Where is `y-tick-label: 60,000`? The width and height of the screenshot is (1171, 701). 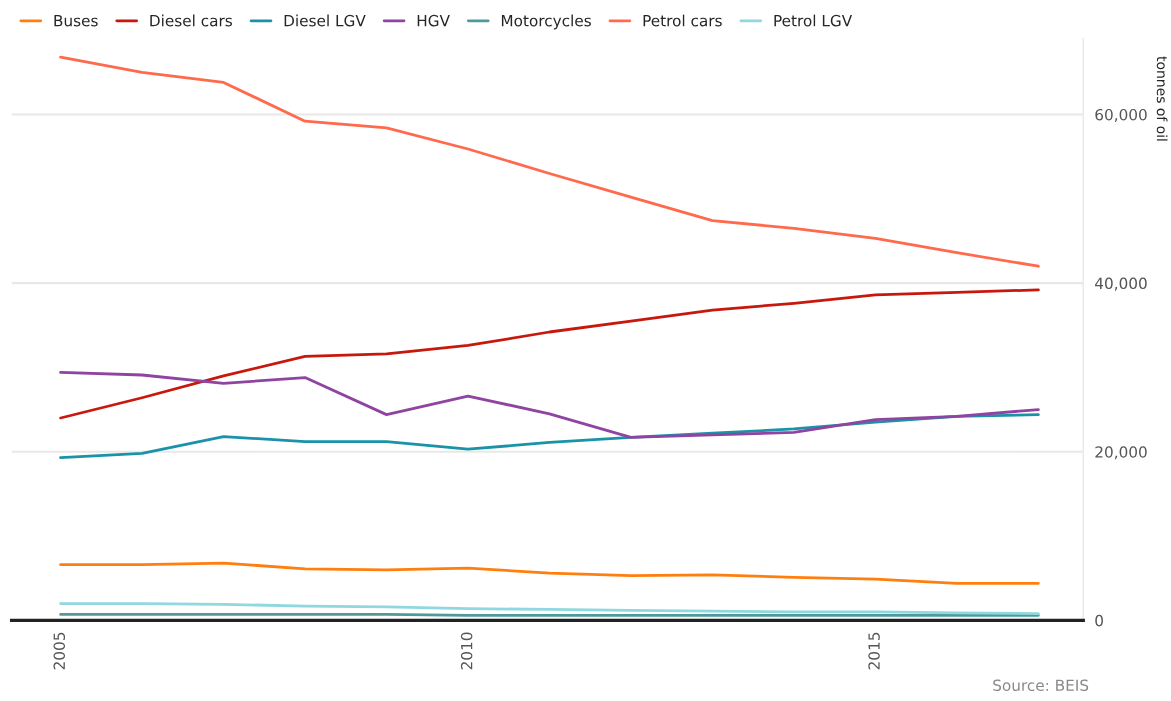
y-tick-label: 60,000 is located at coordinates (1121, 115).